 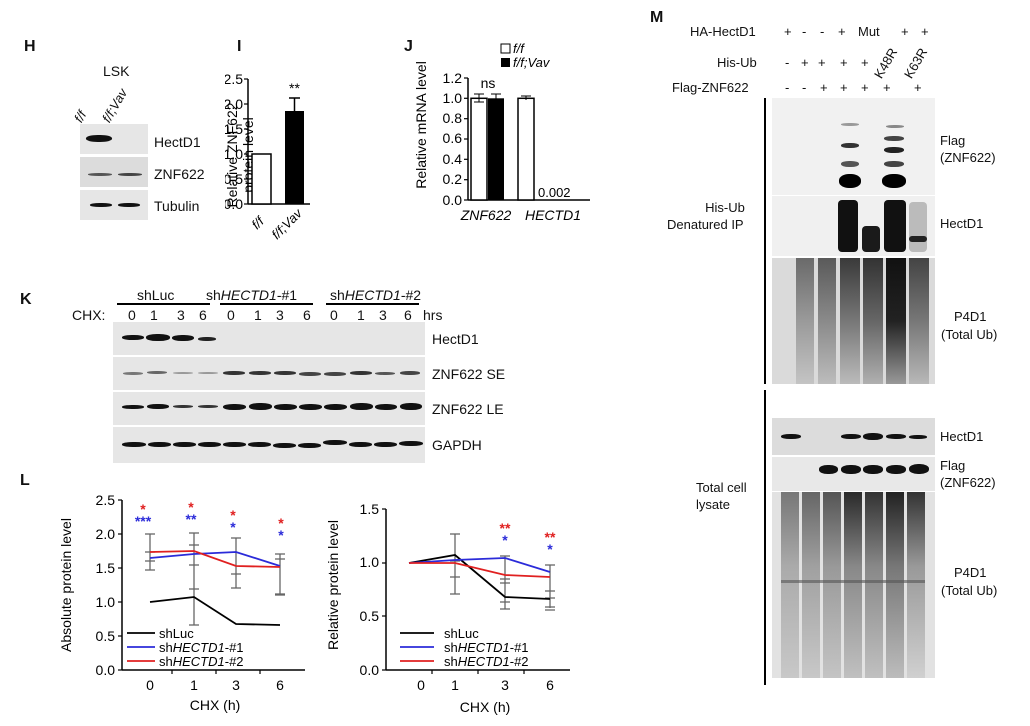 I want to click on svg-text: 0.6, so click(x=453, y=138).